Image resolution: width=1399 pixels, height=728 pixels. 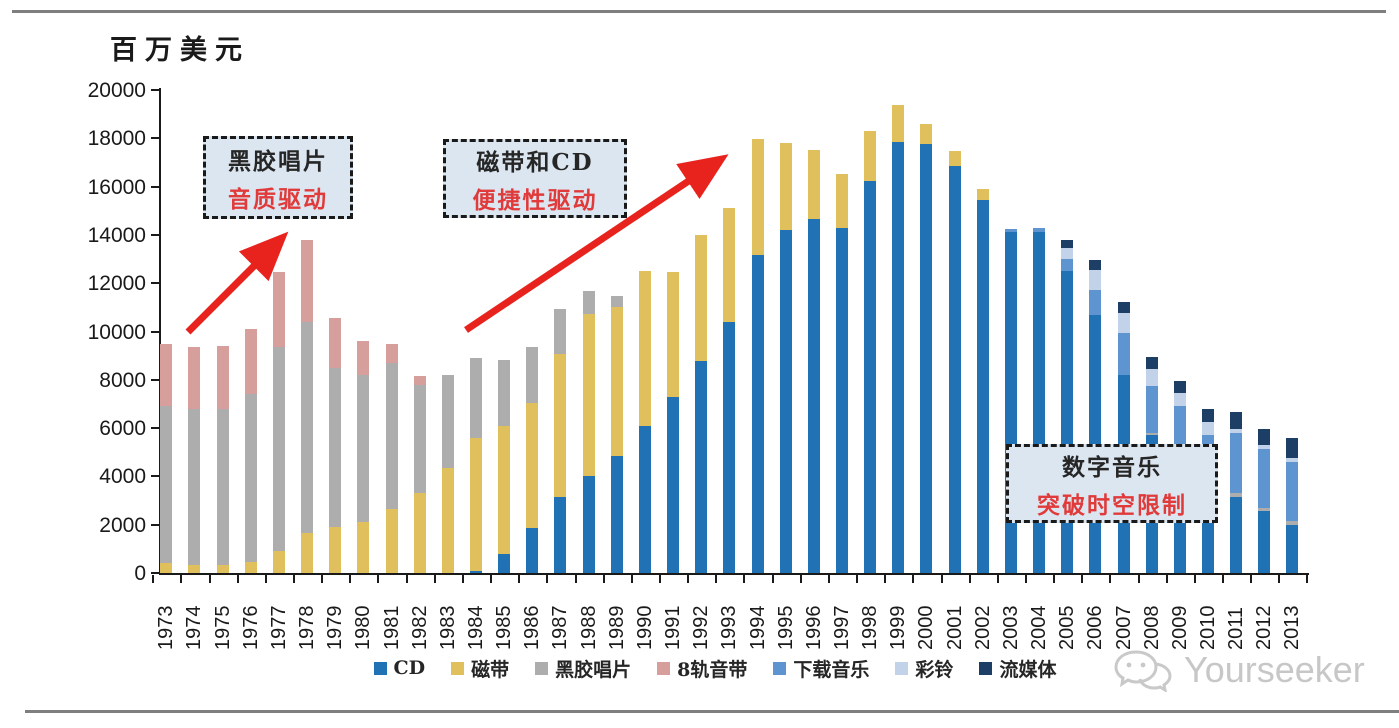 What do you see at coordinates (194, 486) in the screenshot?
I see `bar-segment-1974-黑胶唱片` at bounding box center [194, 486].